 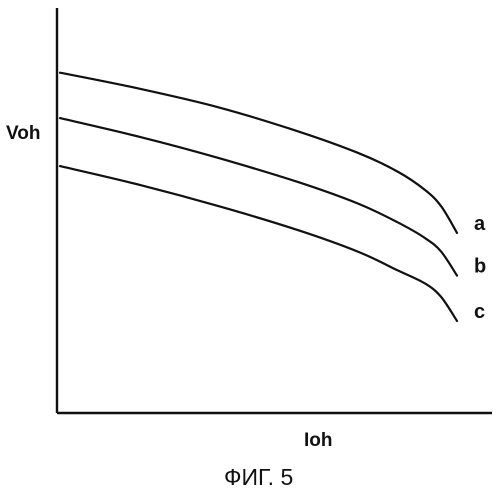 I want to click on x-axis-label: Ioh, so click(x=318, y=440).